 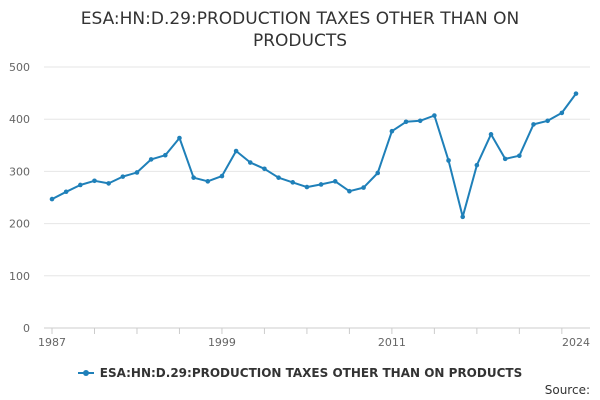 What do you see at coordinates (576, 342) in the screenshot?
I see `x-tick-label-2024: 2024` at bounding box center [576, 342].